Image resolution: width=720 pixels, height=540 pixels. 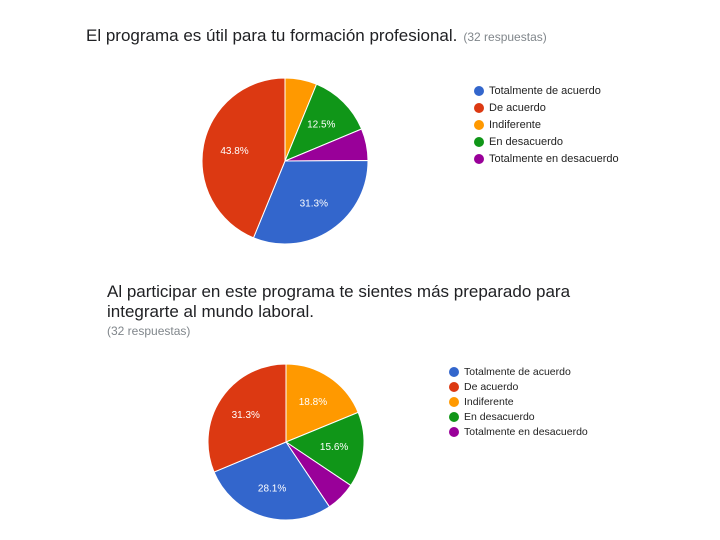 I want to click on slice-label: 18.8%, so click(x=313, y=402).